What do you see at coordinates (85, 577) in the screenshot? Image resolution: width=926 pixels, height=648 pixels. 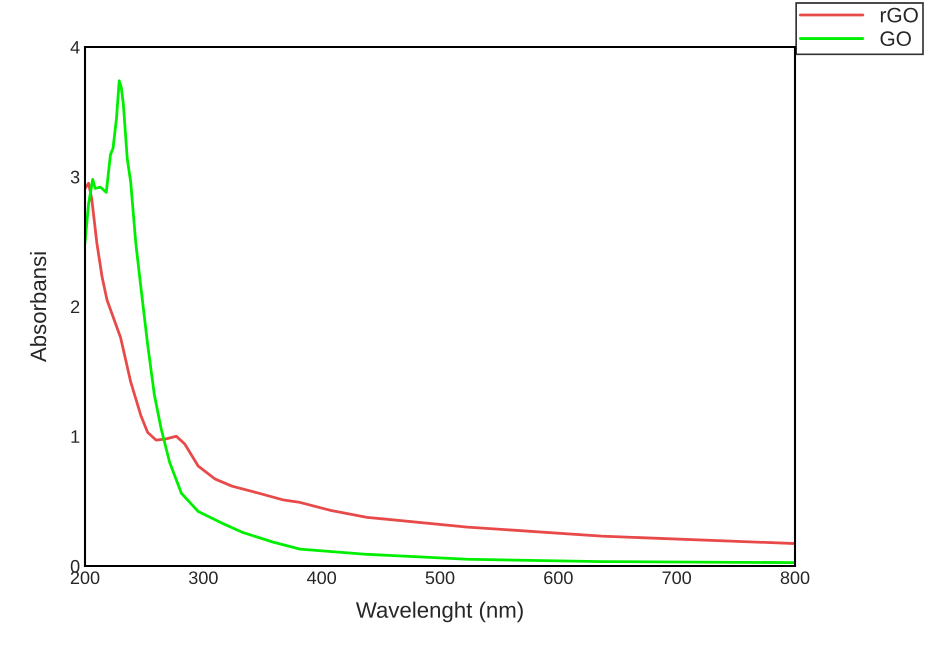 I see `x-tick-label: 200` at bounding box center [85, 577].